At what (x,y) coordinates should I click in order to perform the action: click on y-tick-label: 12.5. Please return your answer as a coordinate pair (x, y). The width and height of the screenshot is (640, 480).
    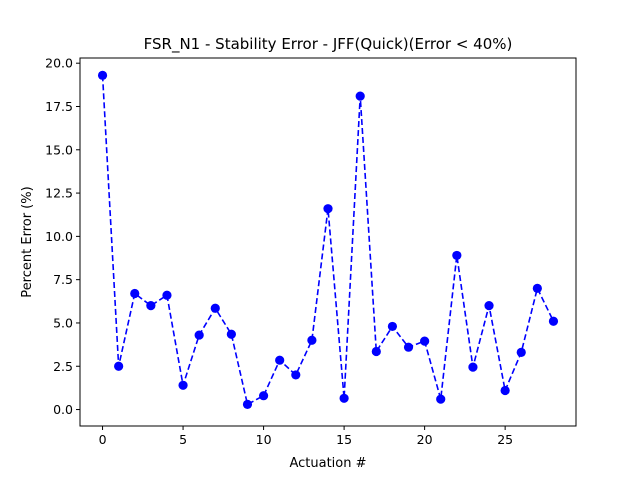
    Looking at the image, I should click on (59, 193).